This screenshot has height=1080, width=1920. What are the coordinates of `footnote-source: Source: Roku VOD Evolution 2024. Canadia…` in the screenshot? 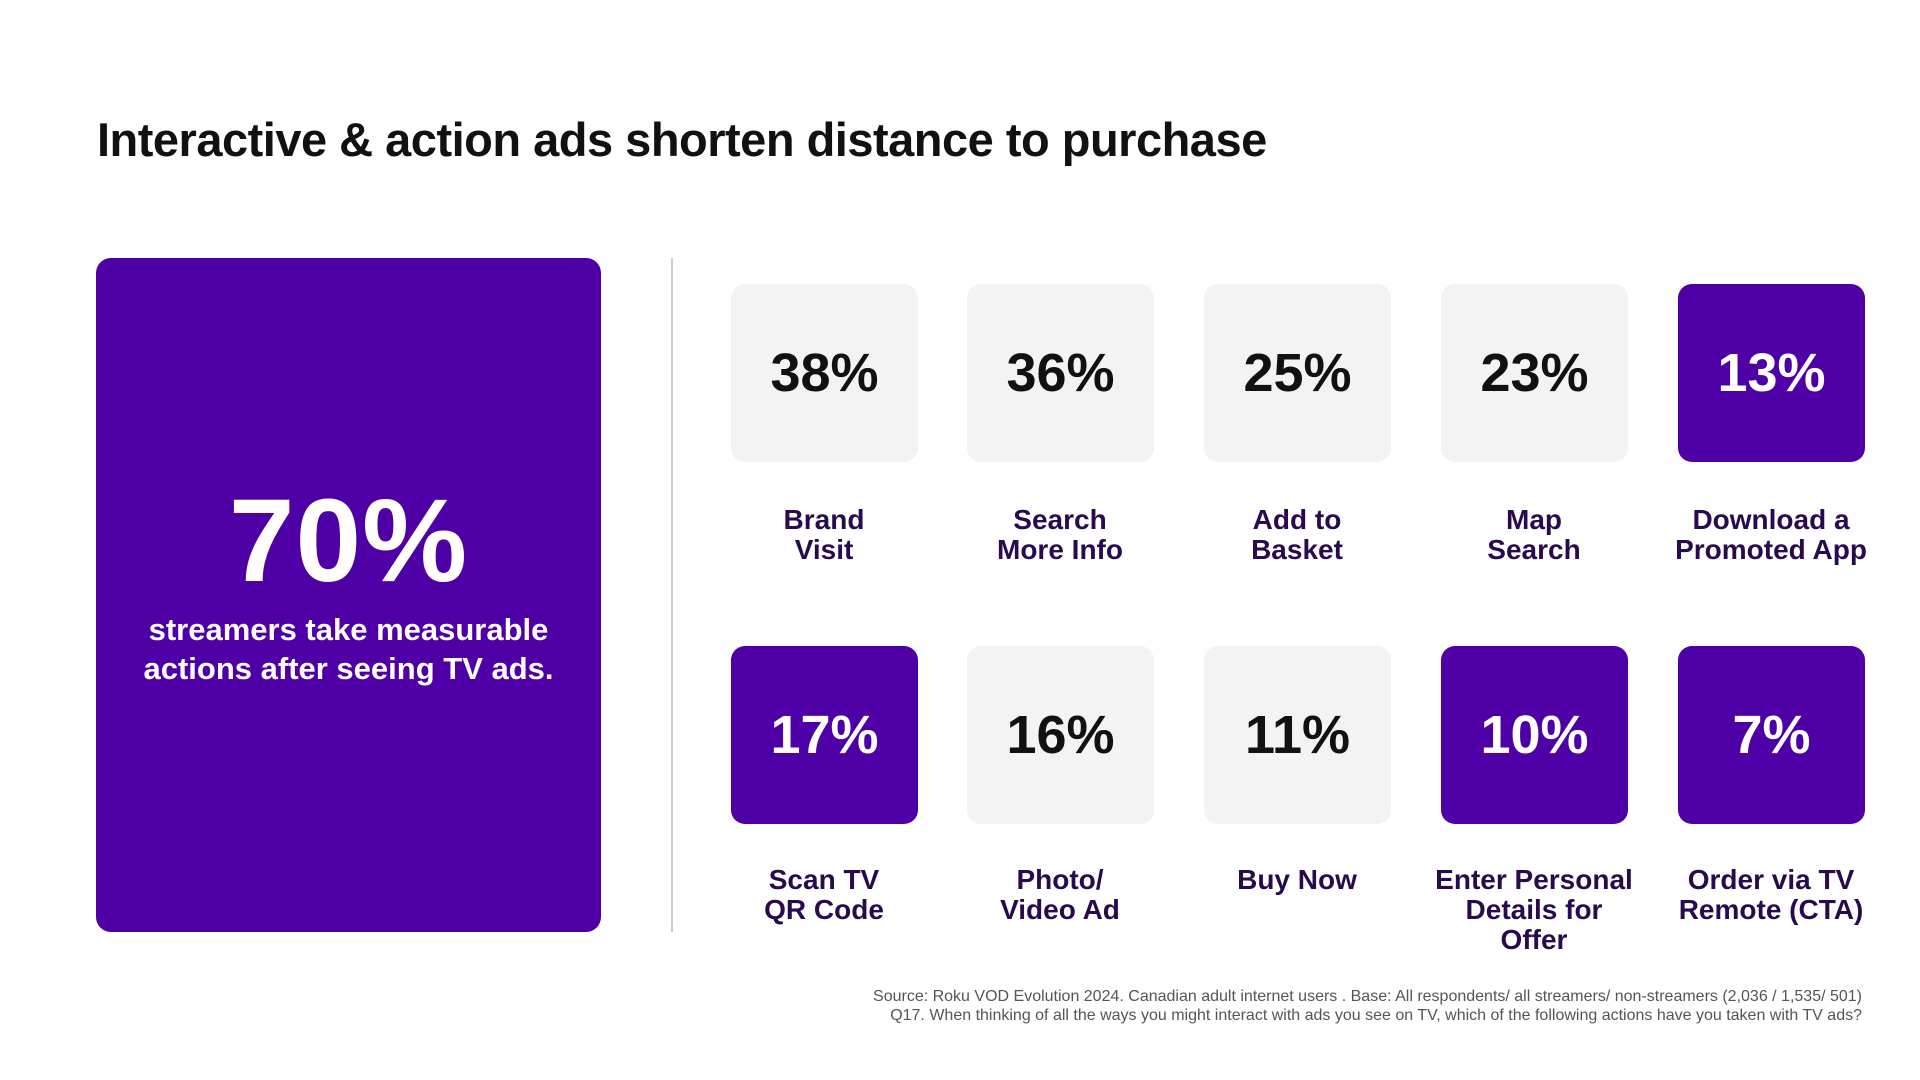 It's located at (1367, 996).